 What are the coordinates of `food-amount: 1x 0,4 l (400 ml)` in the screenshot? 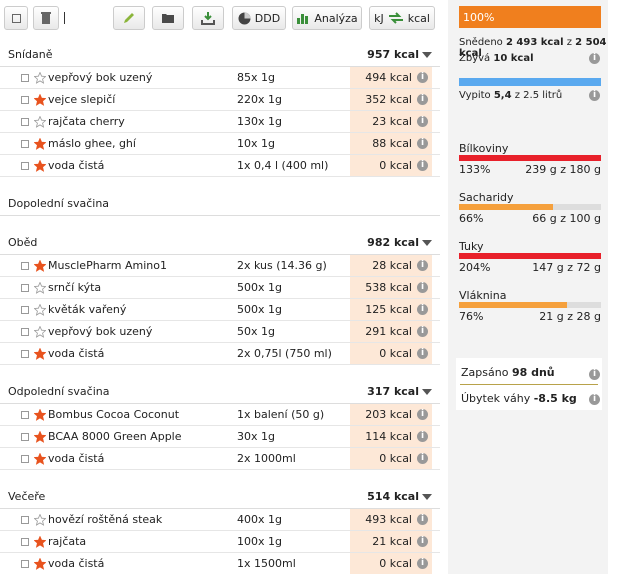 It's located at (283, 165).